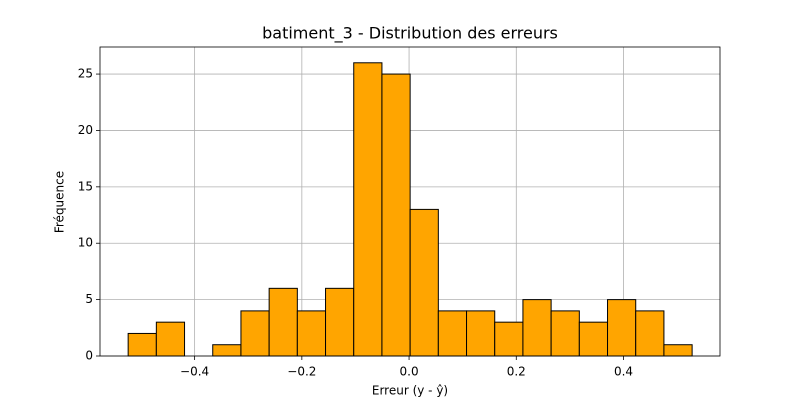 The height and width of the screenshot is (400, 800). I want to click on y-tick-label: 10, so click(85, 243).